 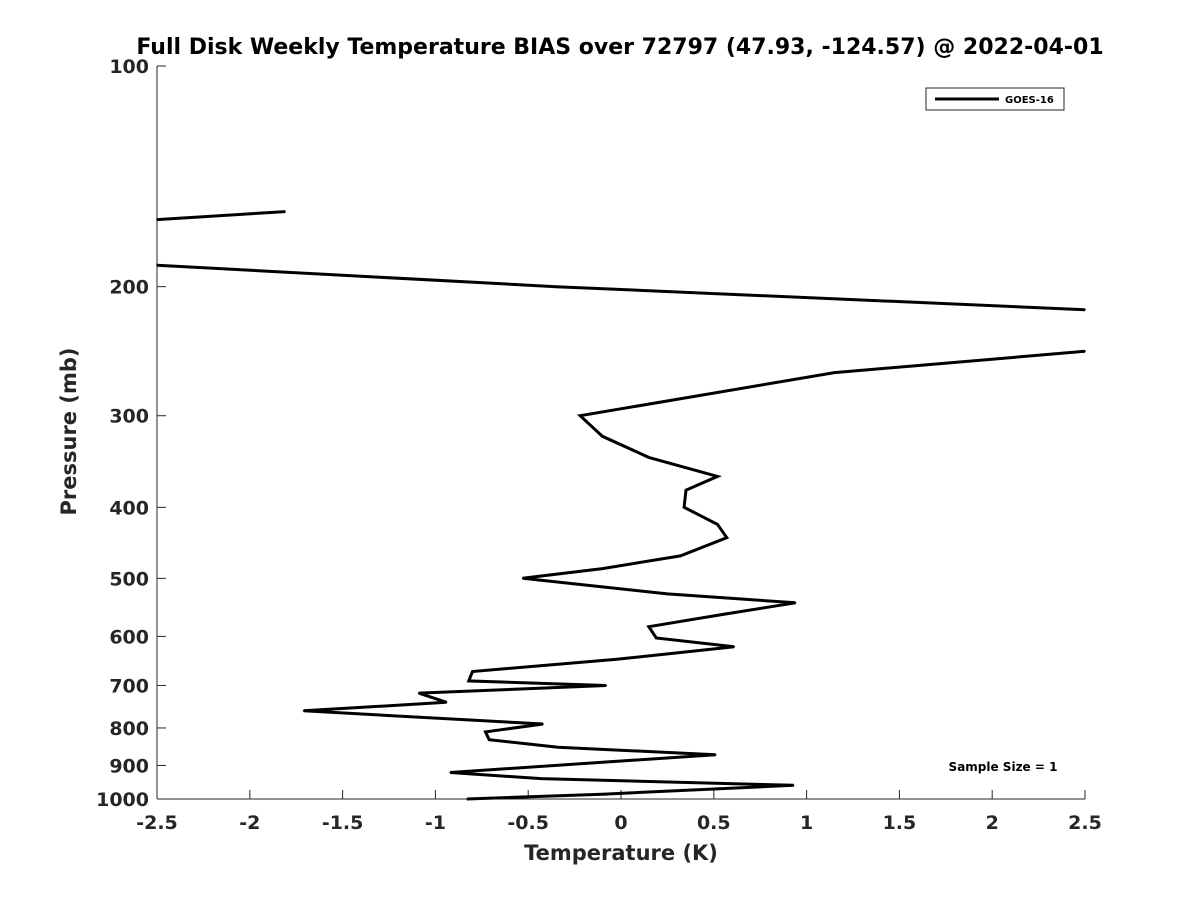 I want to click on x-tick-label: 0, so click(x=620, y=823).